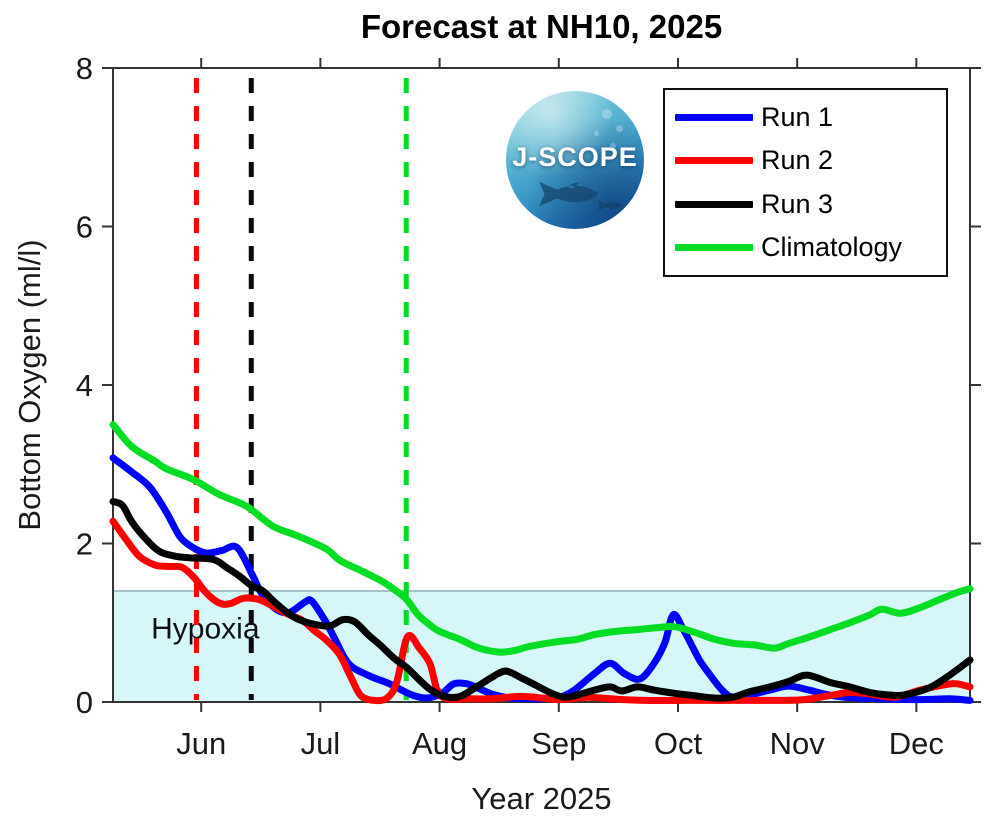 The width and height of the screenshot is (1000, 840). I want to click on logo-text: J-SCOPE, so click(575, 157).